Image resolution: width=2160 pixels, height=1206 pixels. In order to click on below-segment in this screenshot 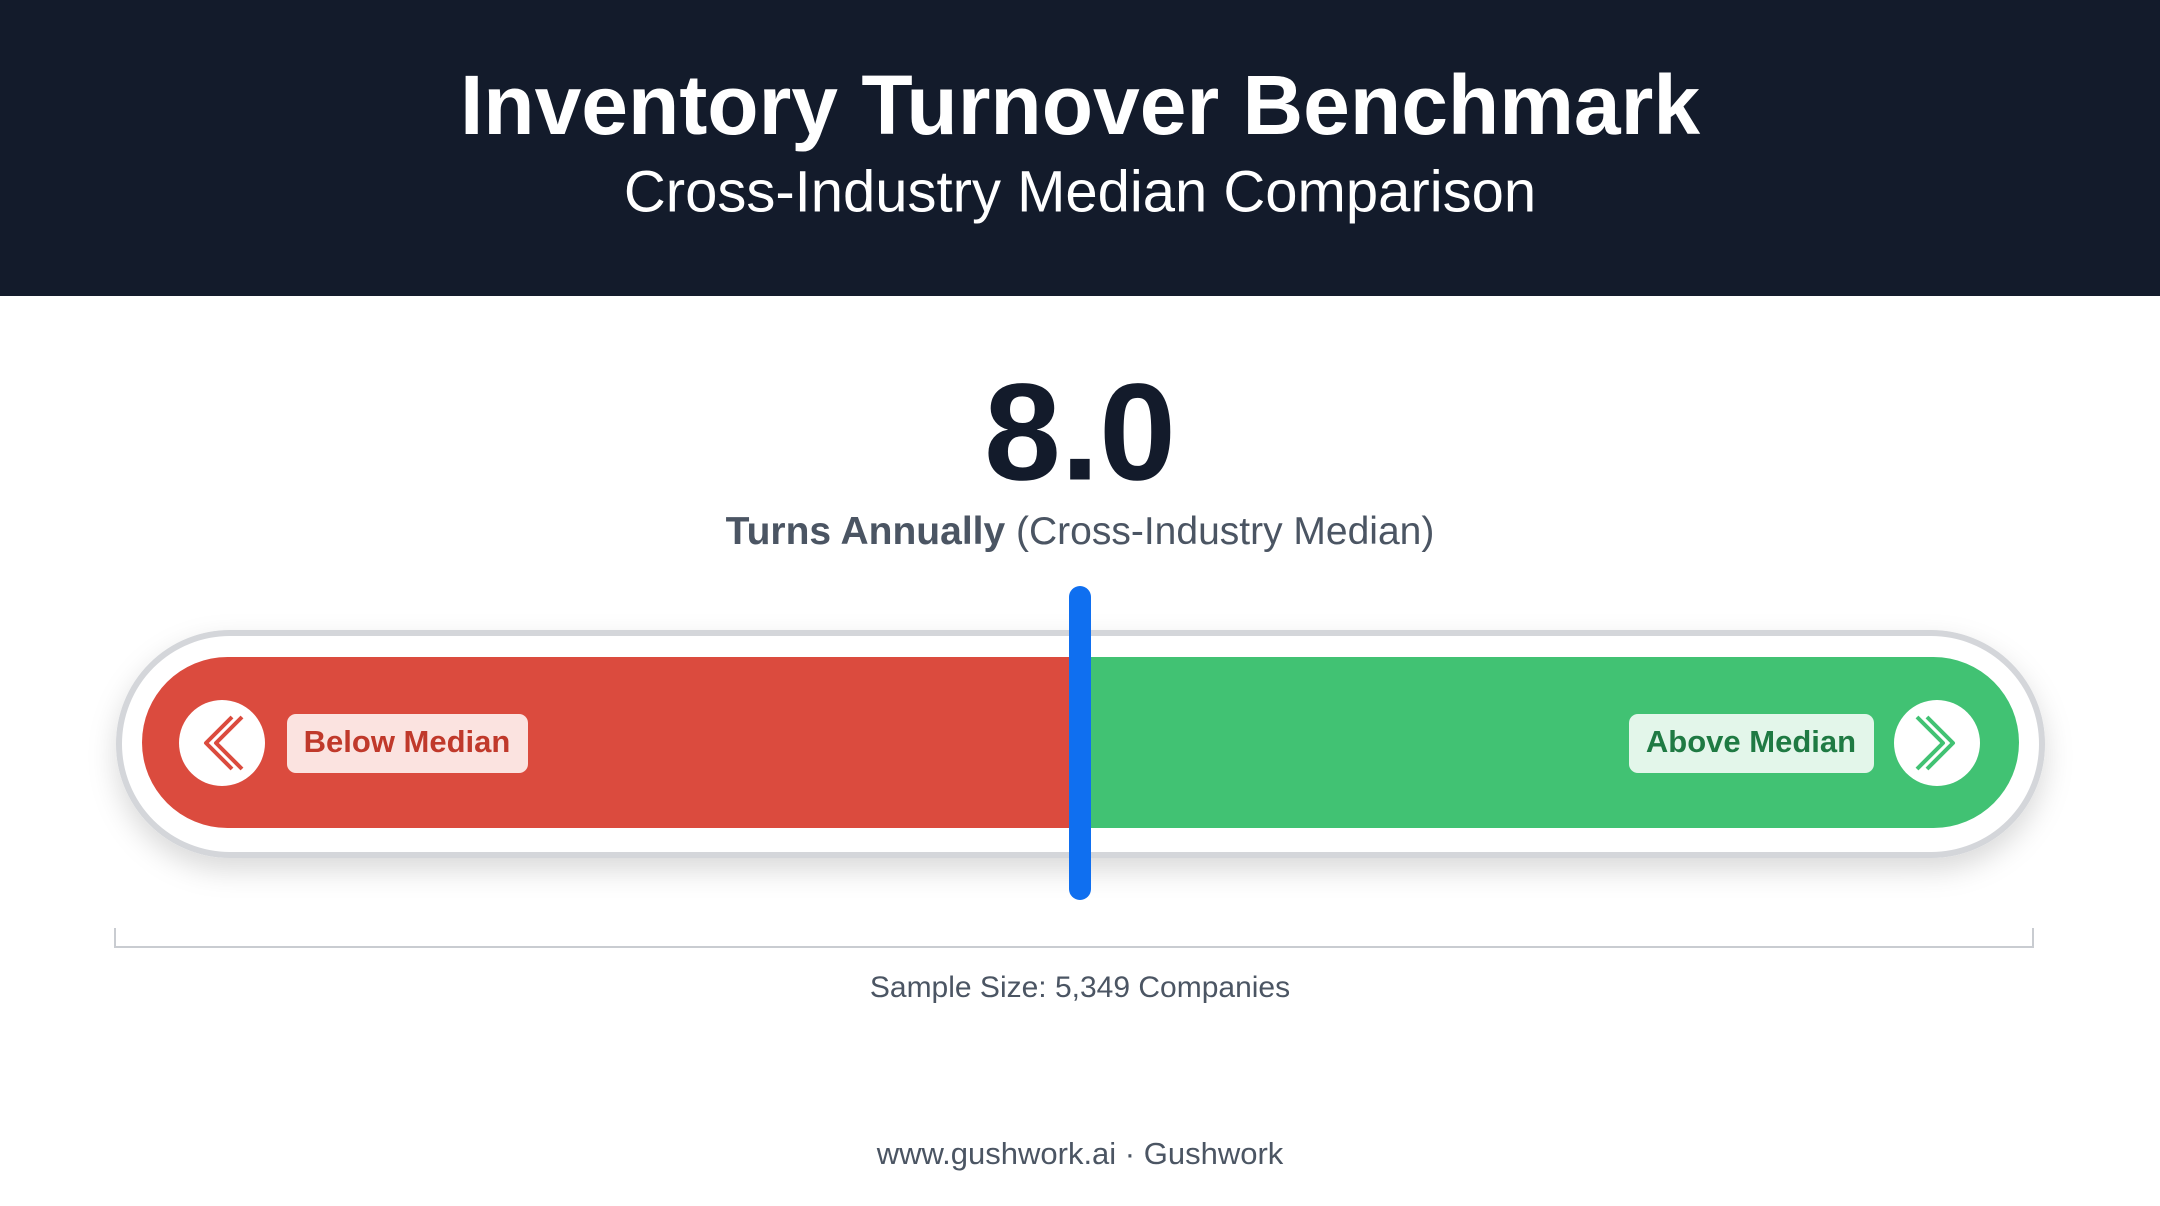, I will do `click(611, 742)`.